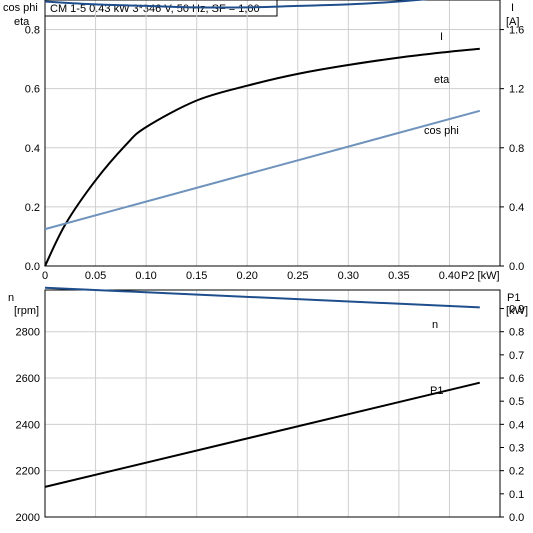  What do you see at coordinates (398, 276) in the screenshot?
I see `x-tick-label: 0.35` at bounding box center [398, 276].